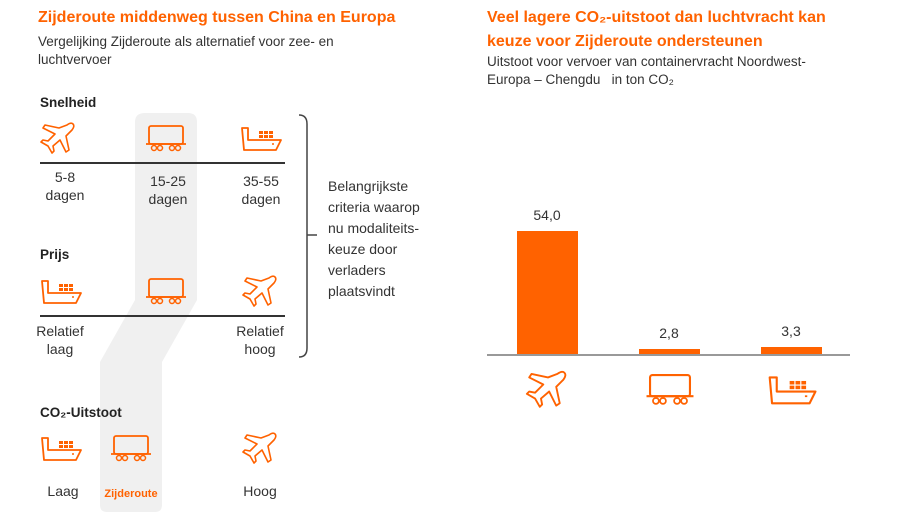 The height and width of the screenshot is (515, 900). I want to click on bar-value-label: 3,3, so click(791, 331).